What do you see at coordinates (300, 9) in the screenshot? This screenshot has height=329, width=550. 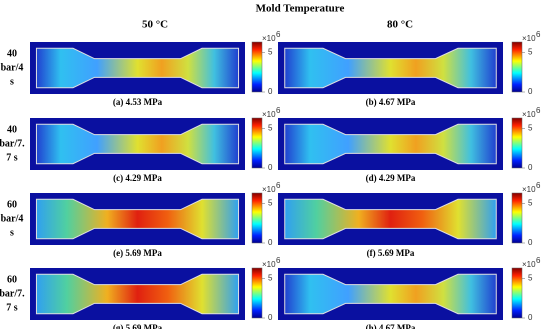 I see `figure-title: Mold Temperature` at bounding box center [300, 9].